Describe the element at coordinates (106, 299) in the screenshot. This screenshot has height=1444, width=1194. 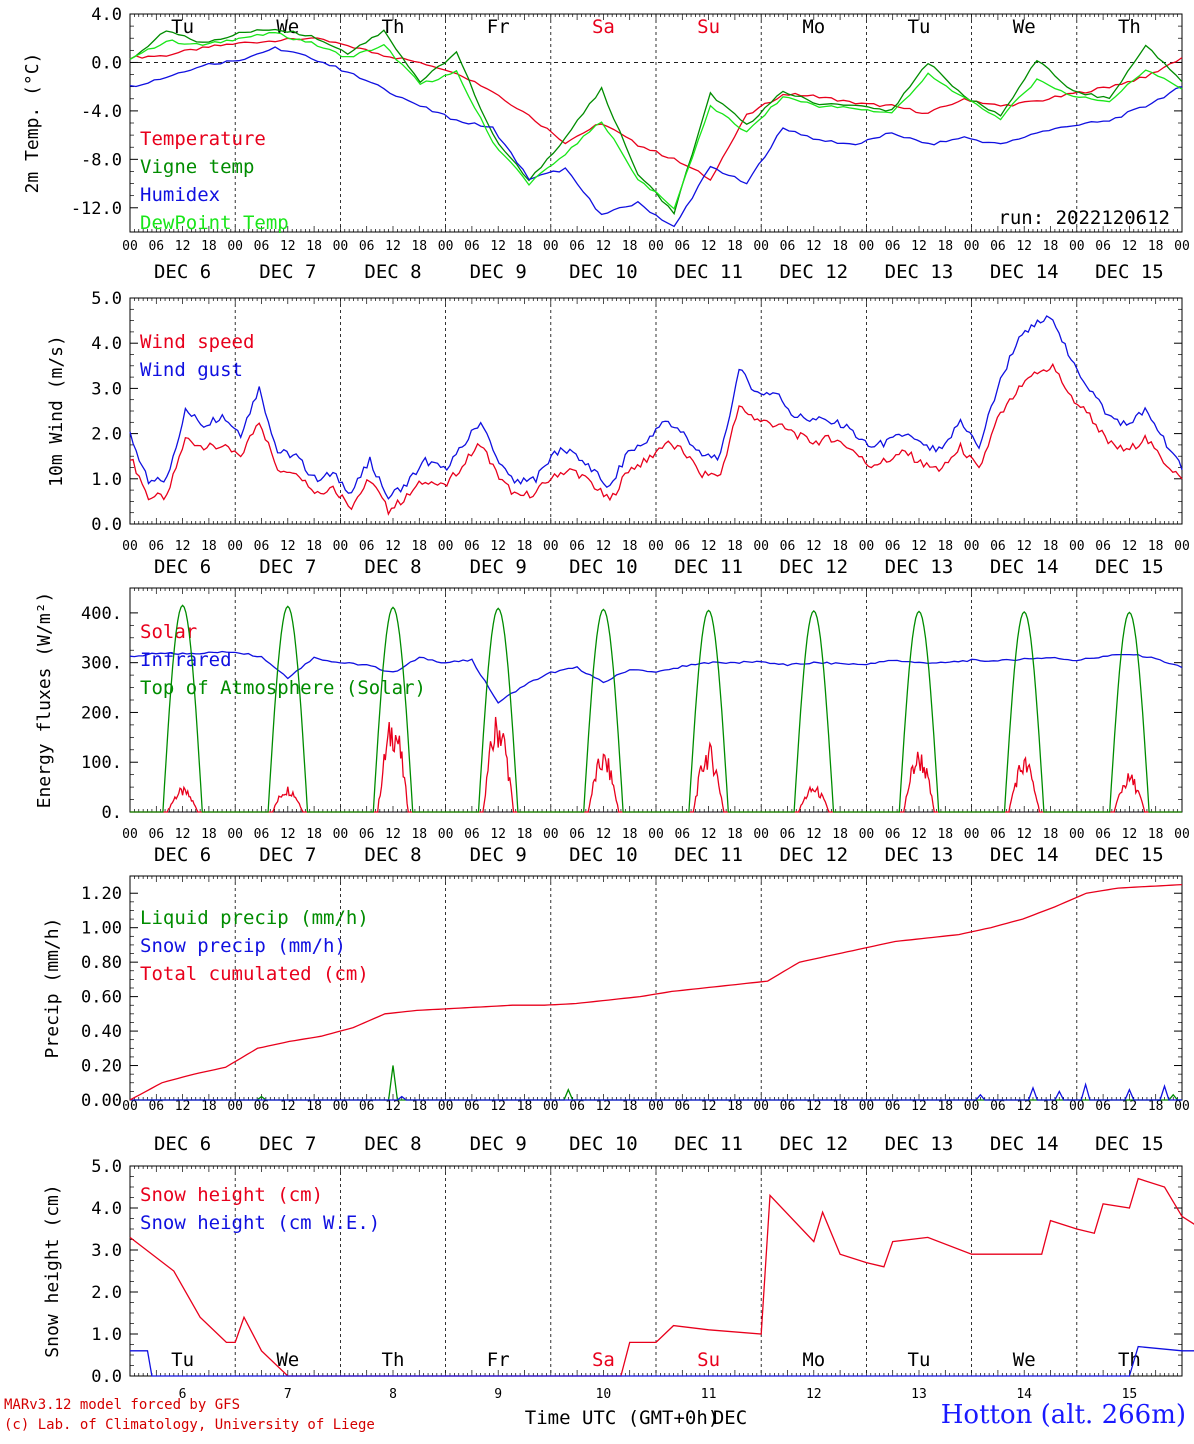
I see `y-tick-label: 5.0` at that location.